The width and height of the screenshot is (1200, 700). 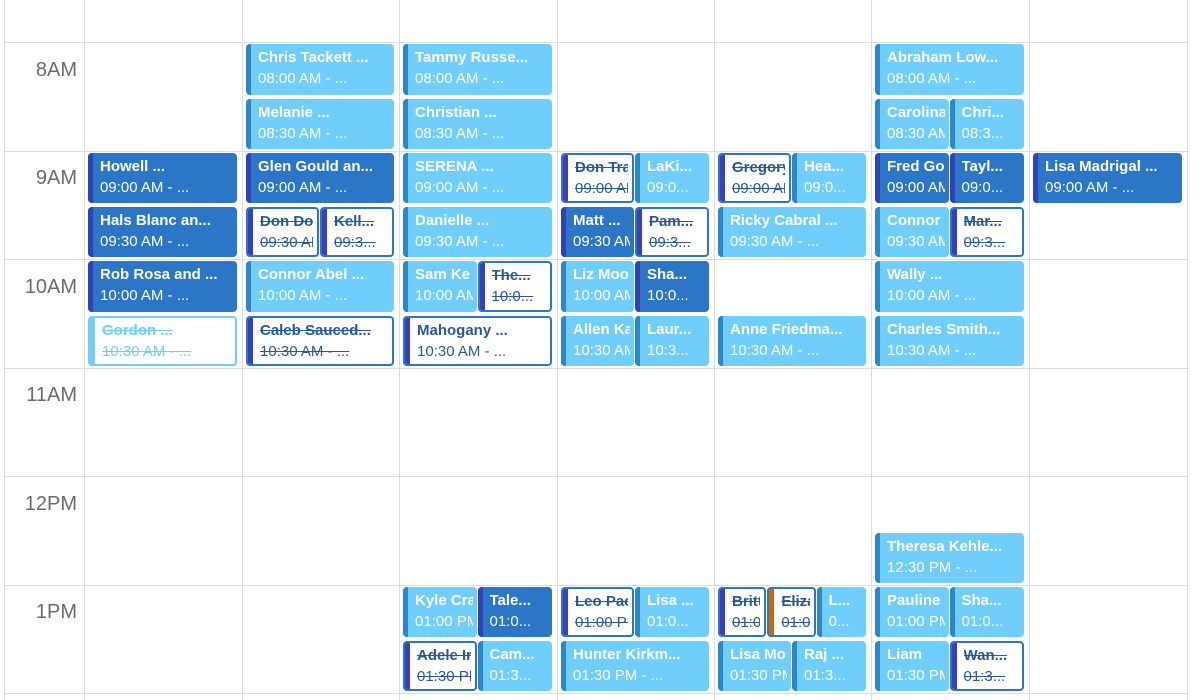 I want to click on event-time: 01:30 PM, so click(x=758, y=675).